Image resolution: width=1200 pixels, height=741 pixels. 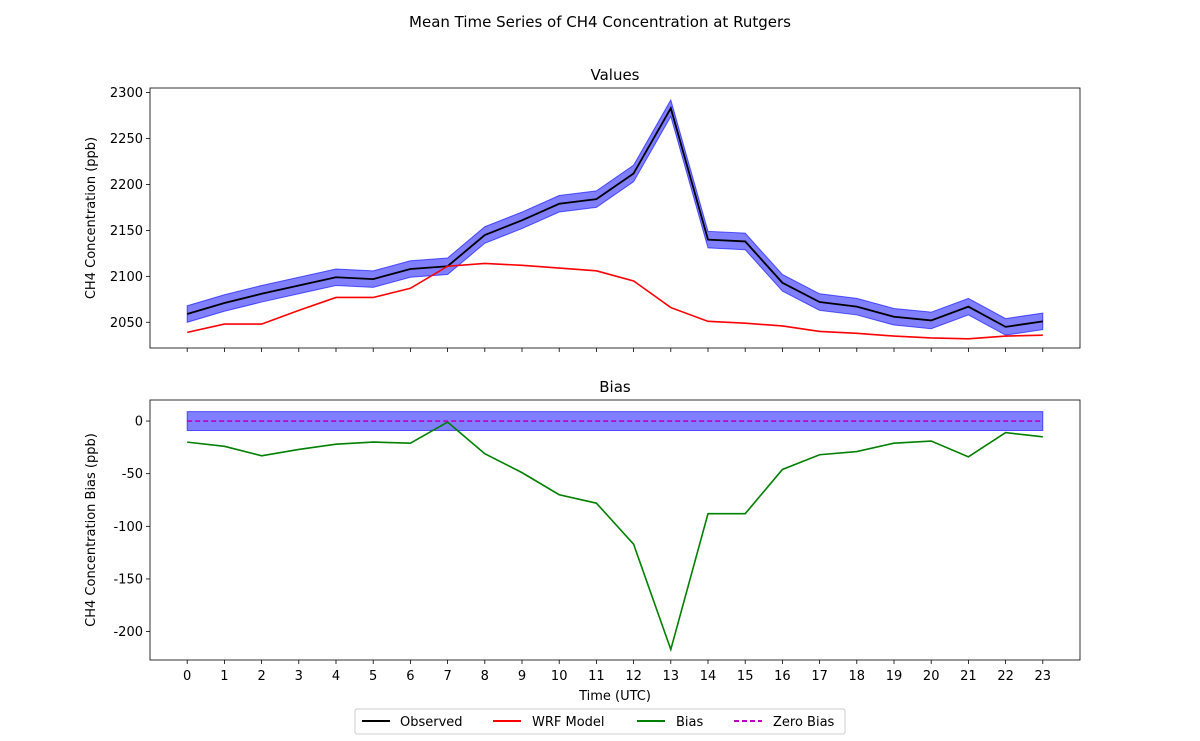 I want to click on bias-ylabel: CH4 Concentration Bias (ppb), so click(x=91, y=530).